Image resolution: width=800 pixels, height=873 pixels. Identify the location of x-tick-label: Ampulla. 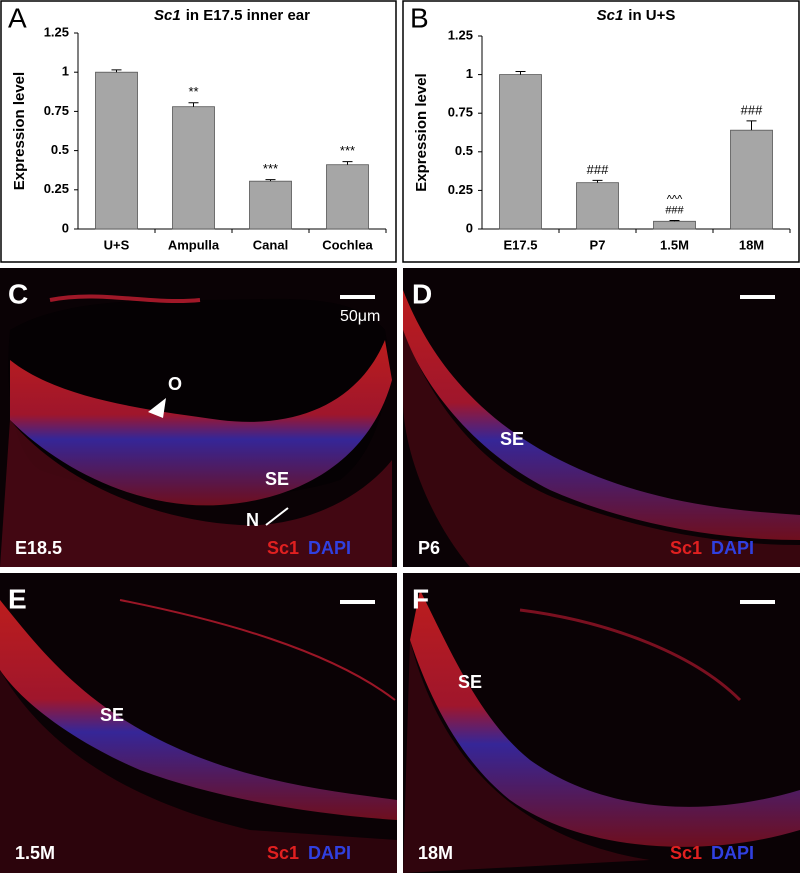
(194, 244).